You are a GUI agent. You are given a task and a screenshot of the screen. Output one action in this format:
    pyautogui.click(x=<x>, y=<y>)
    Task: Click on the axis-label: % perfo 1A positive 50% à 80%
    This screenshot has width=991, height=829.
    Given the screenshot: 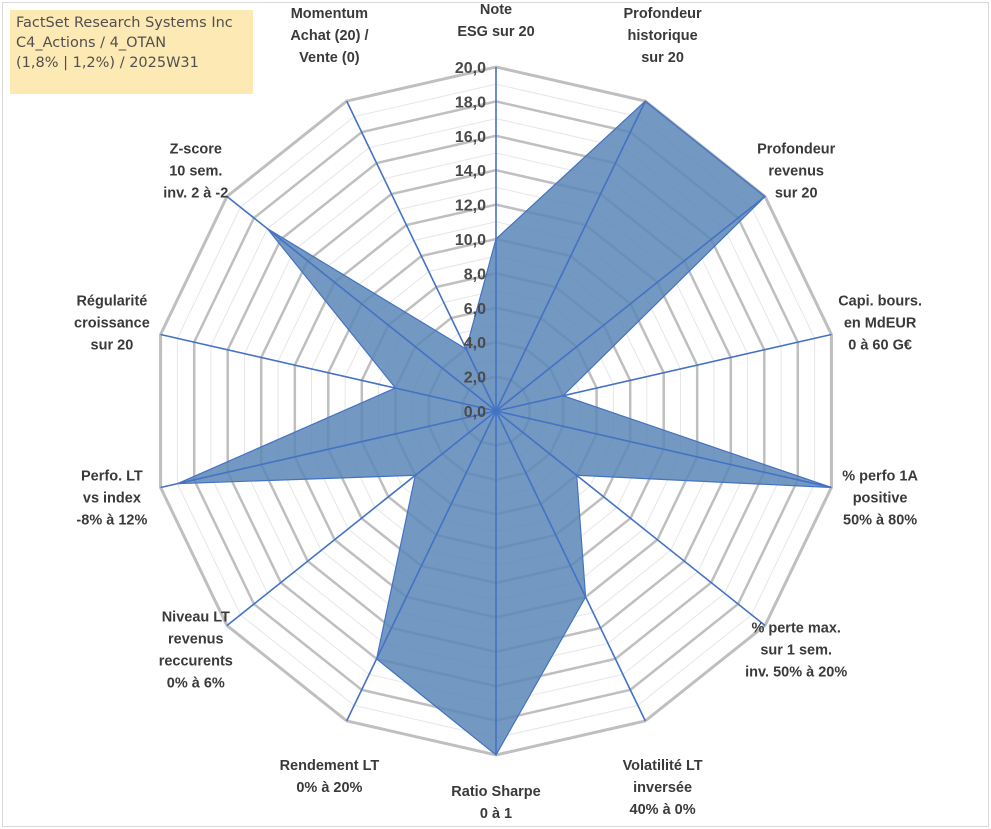 What is the action you would take?
    pyautogui.click(x=880, y=499)
    